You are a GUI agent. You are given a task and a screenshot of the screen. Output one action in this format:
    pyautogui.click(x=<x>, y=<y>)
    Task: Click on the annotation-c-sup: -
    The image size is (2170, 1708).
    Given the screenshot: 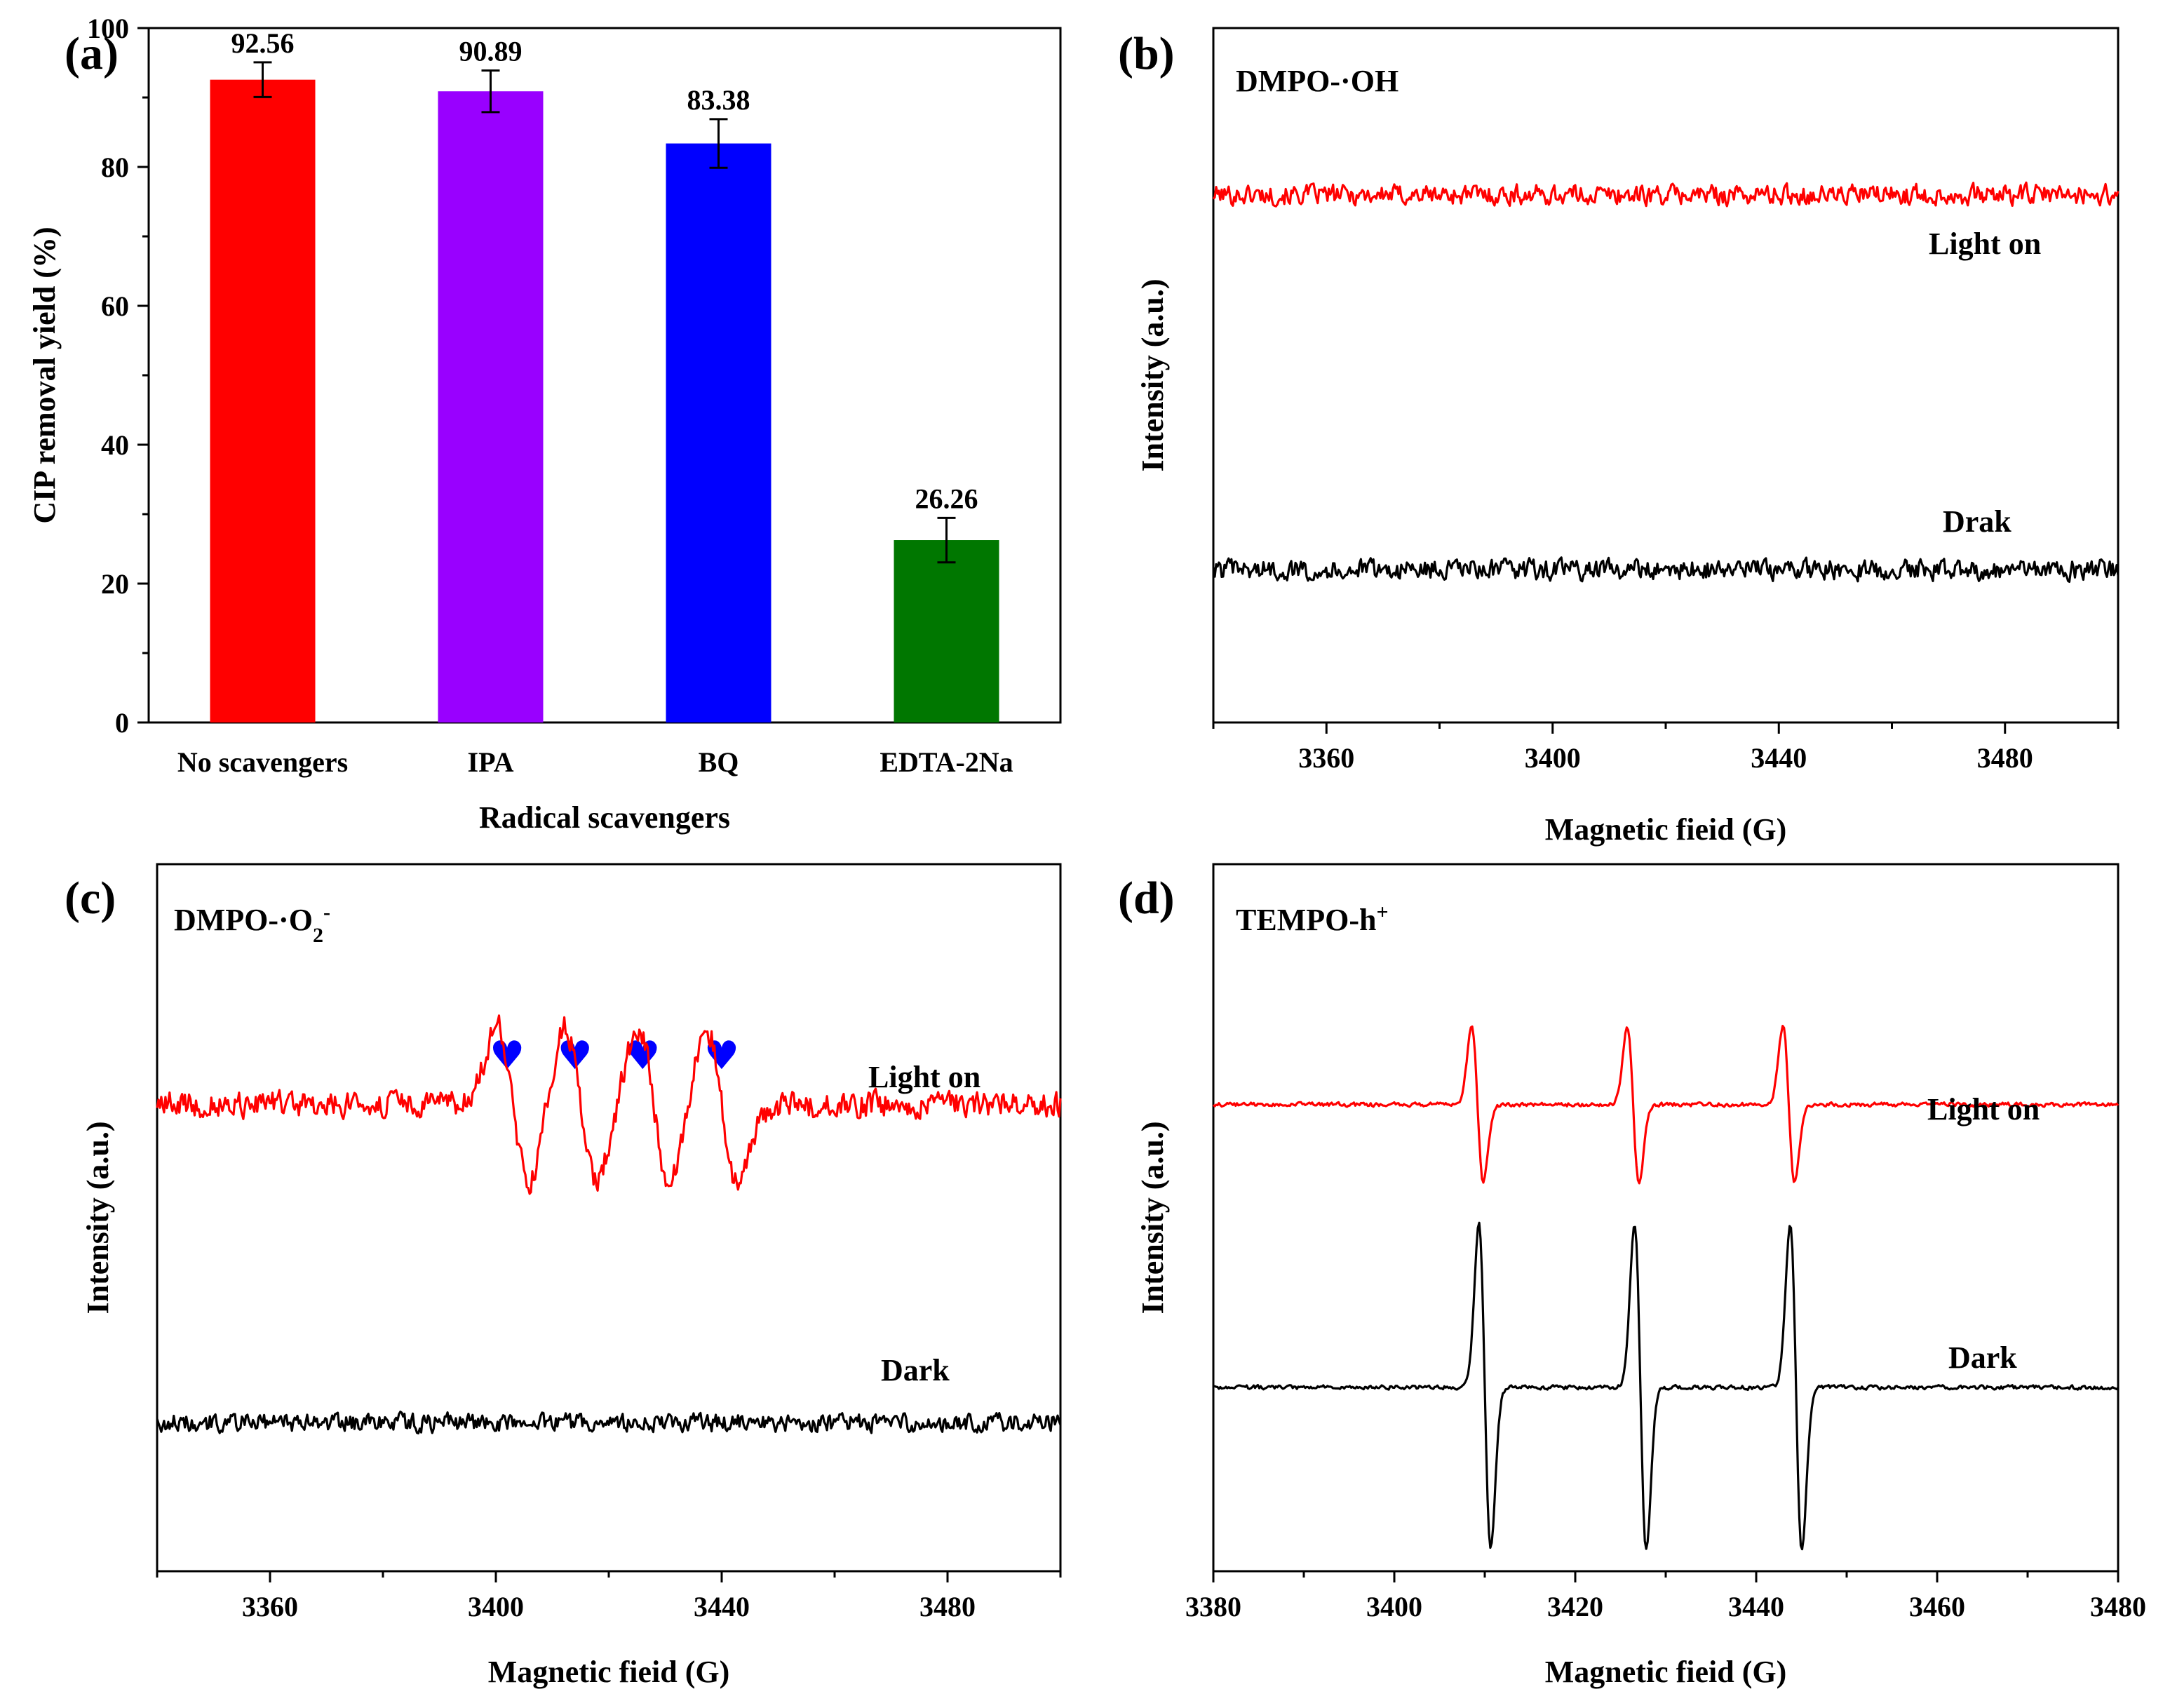 What is the action you would take?
    pyautogui.click(x=326, y=912)
    